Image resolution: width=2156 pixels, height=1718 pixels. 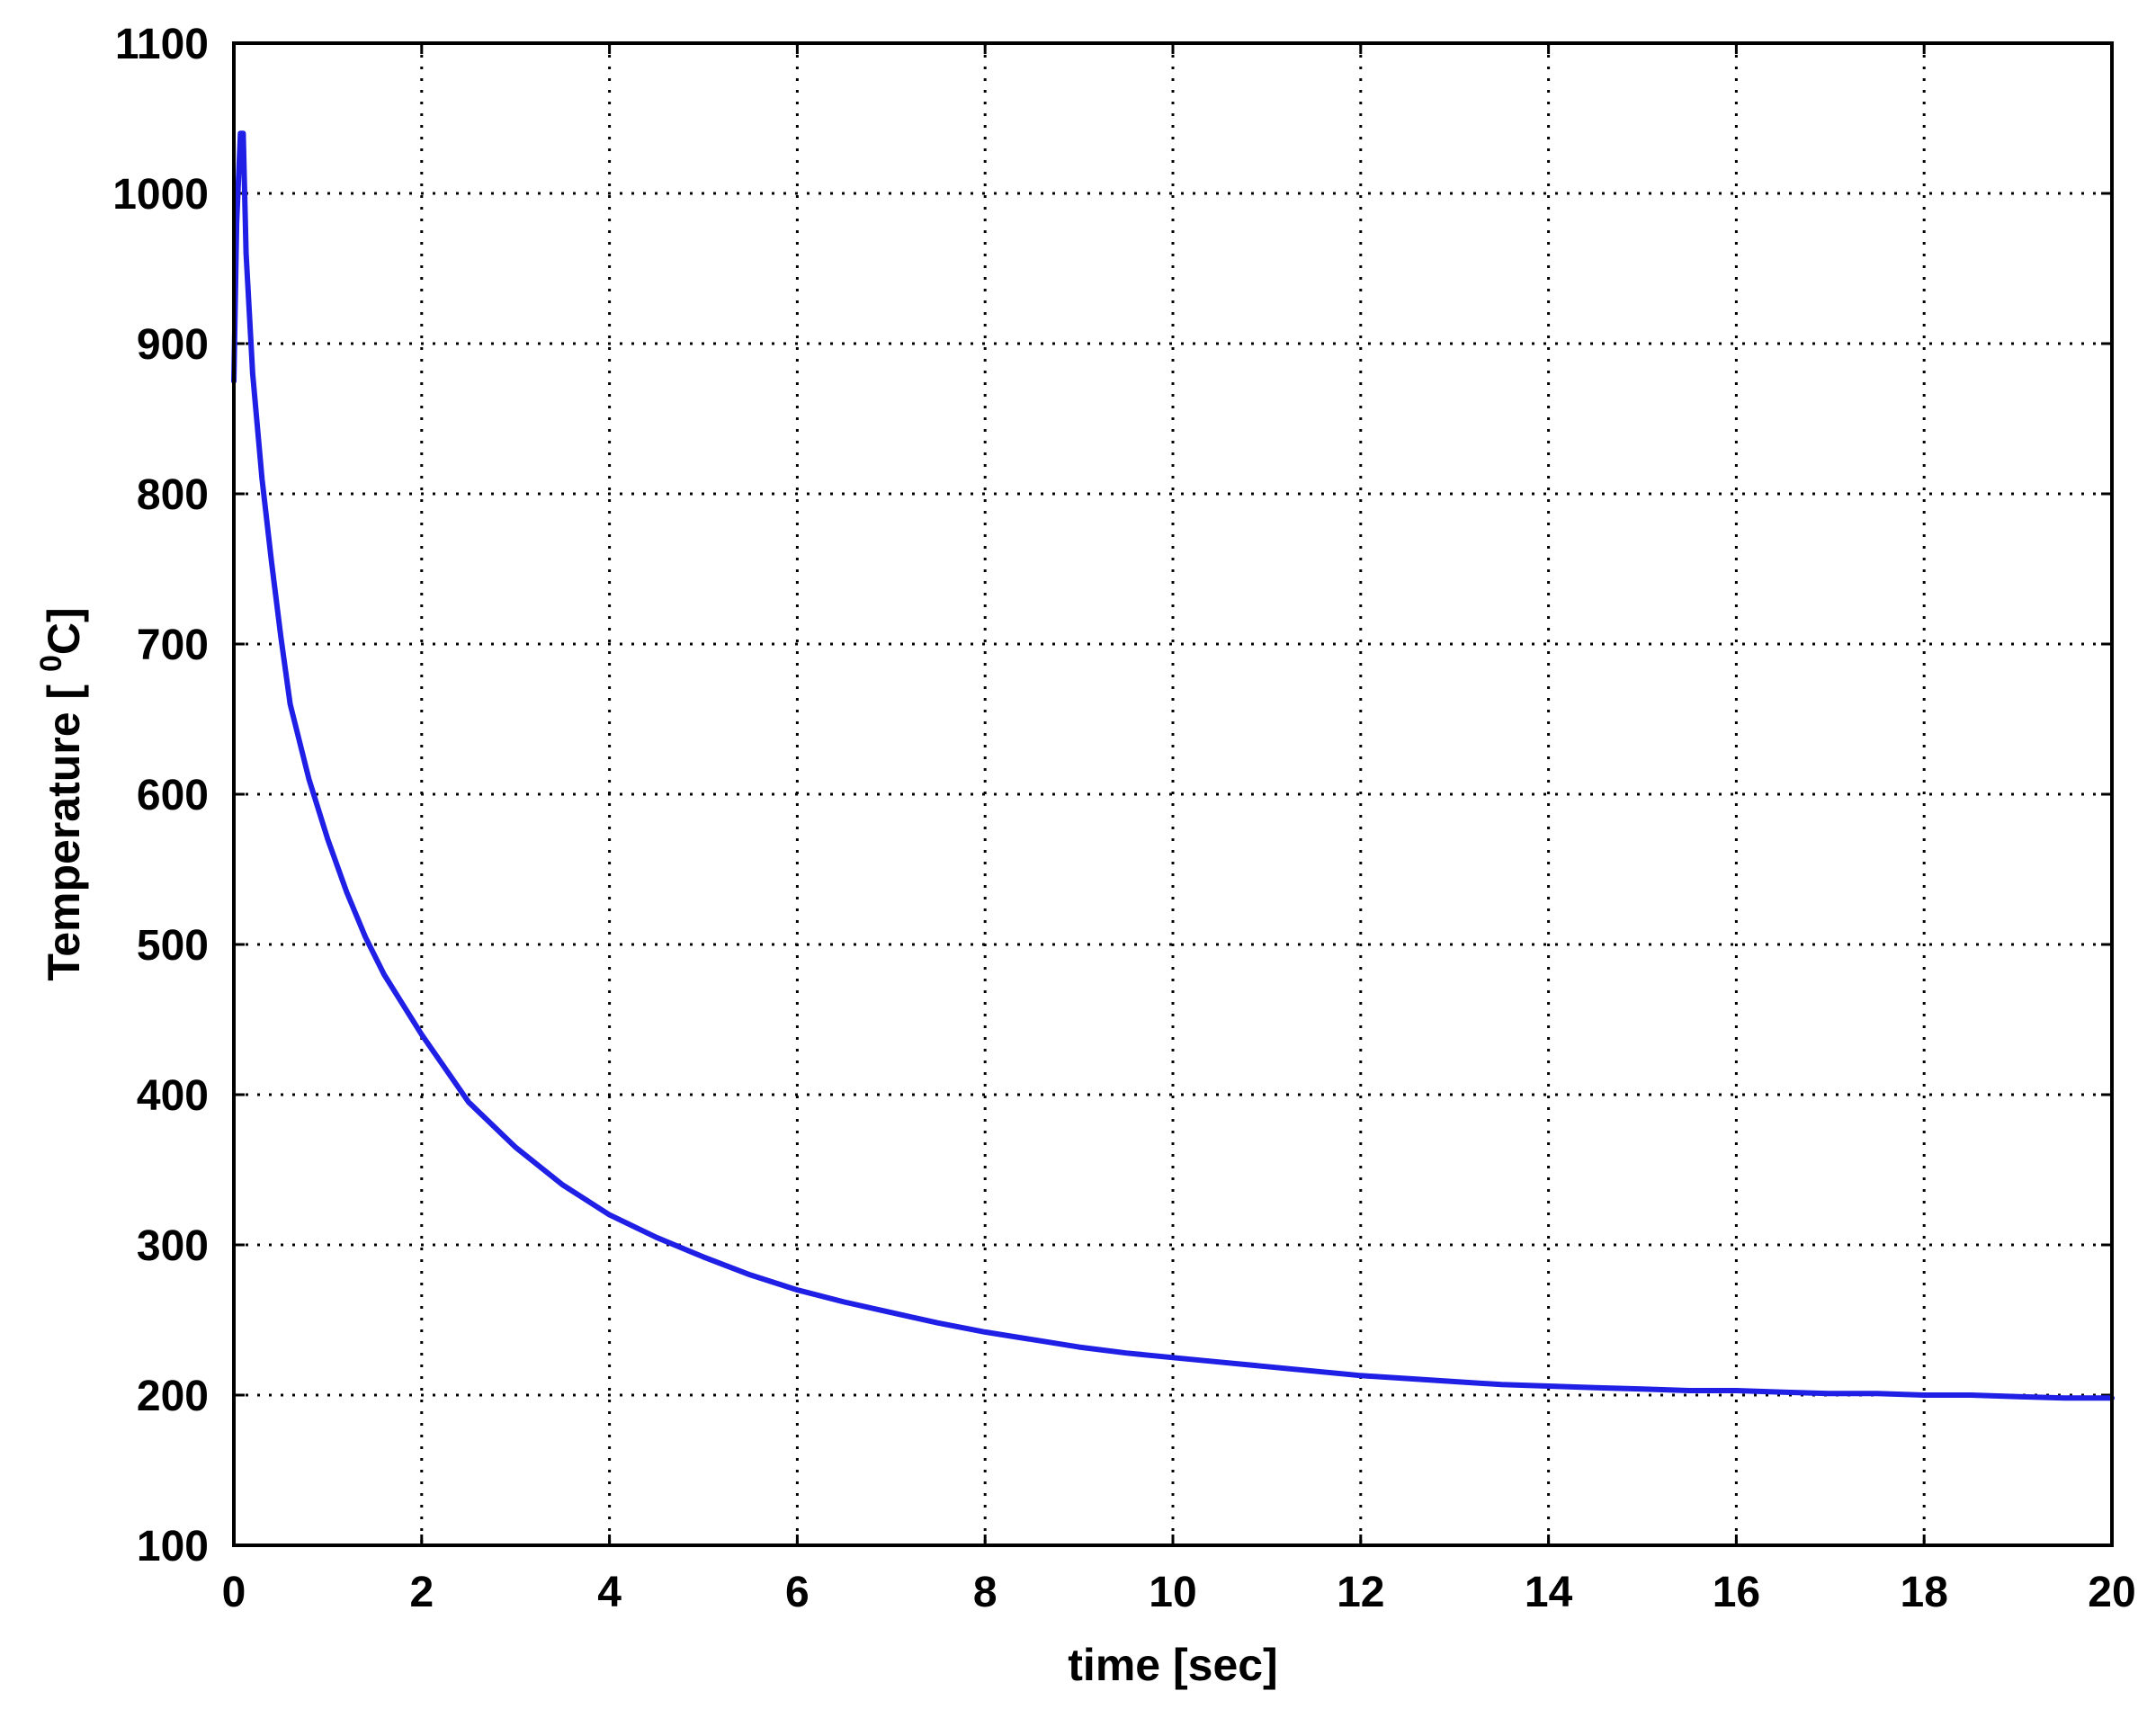 I want to click on y-tick-label: 1000, so click(x=160, y=195).